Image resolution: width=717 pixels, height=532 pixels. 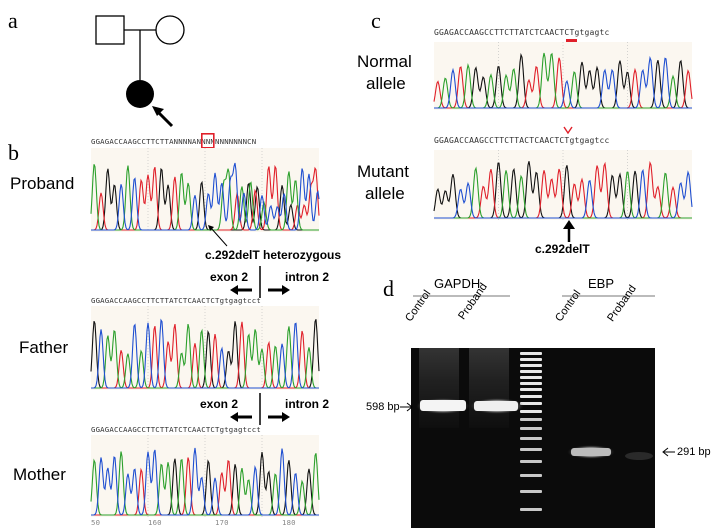 What do you see at coordinates (158, 111) in the screenshot?
I see `proband-arrow-head` at bounding box center [158, 111].